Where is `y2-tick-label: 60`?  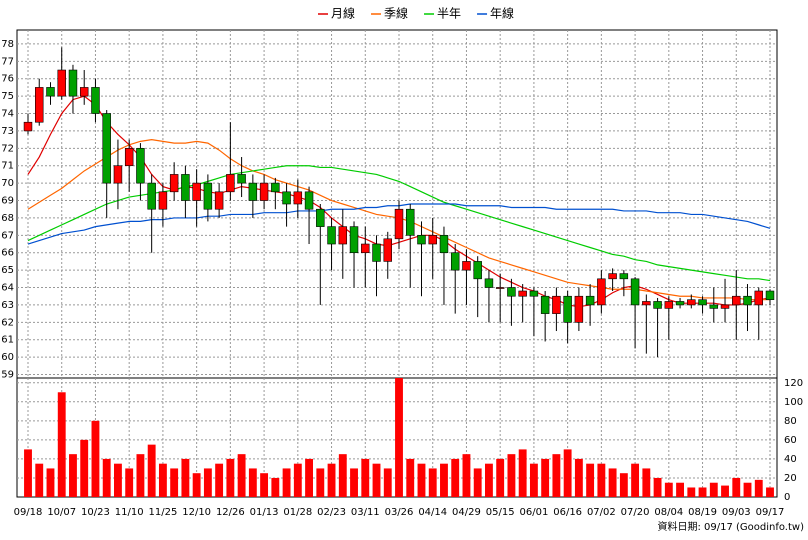
y2-tick-label: 60 is located at coordinates (790, 440).